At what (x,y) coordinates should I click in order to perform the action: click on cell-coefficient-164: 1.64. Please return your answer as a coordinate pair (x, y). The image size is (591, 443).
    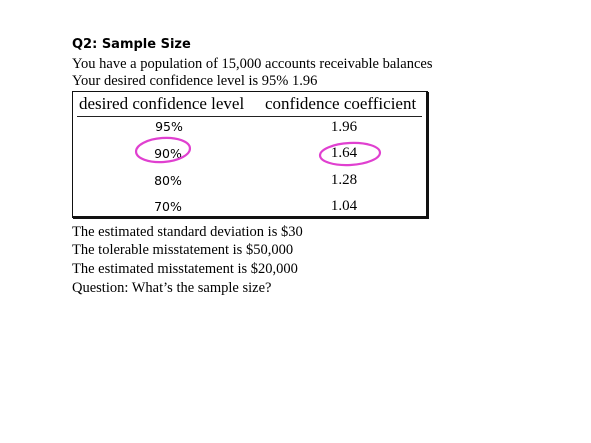
    Looking at the image, I should click on (344, 153).